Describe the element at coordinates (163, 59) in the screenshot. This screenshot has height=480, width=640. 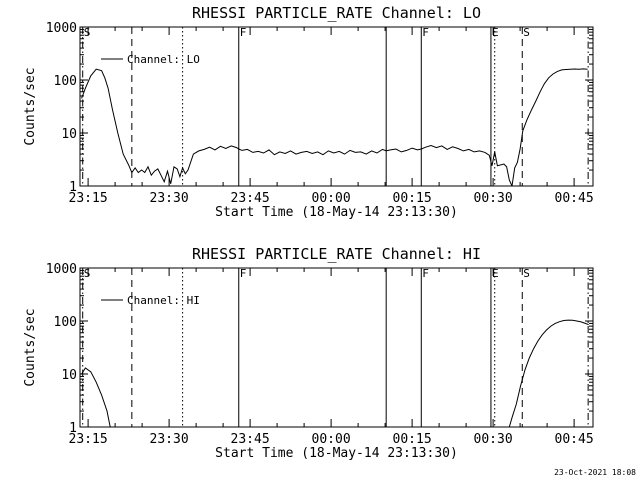
I see `legend-label: Channel: LO` at that location.